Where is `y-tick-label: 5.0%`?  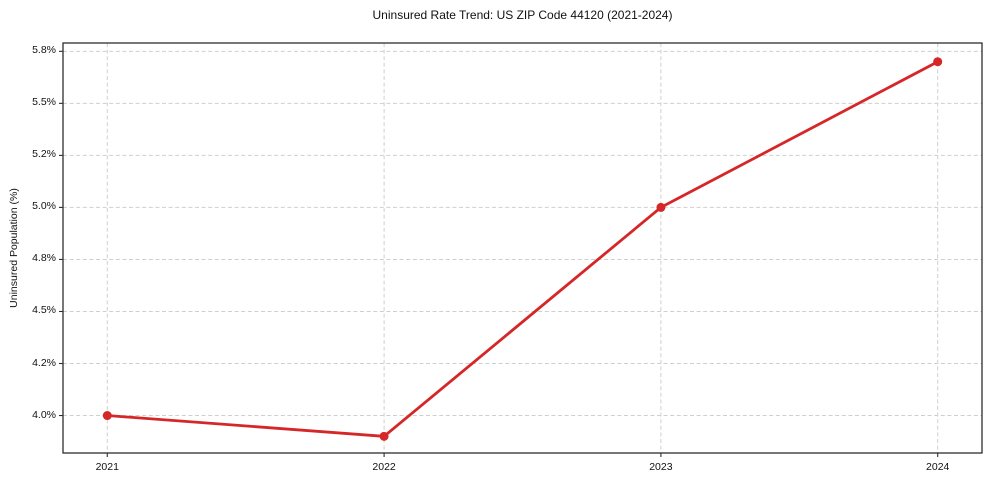
y-tick-label: 5.0% is located at coordinates (44, 206).